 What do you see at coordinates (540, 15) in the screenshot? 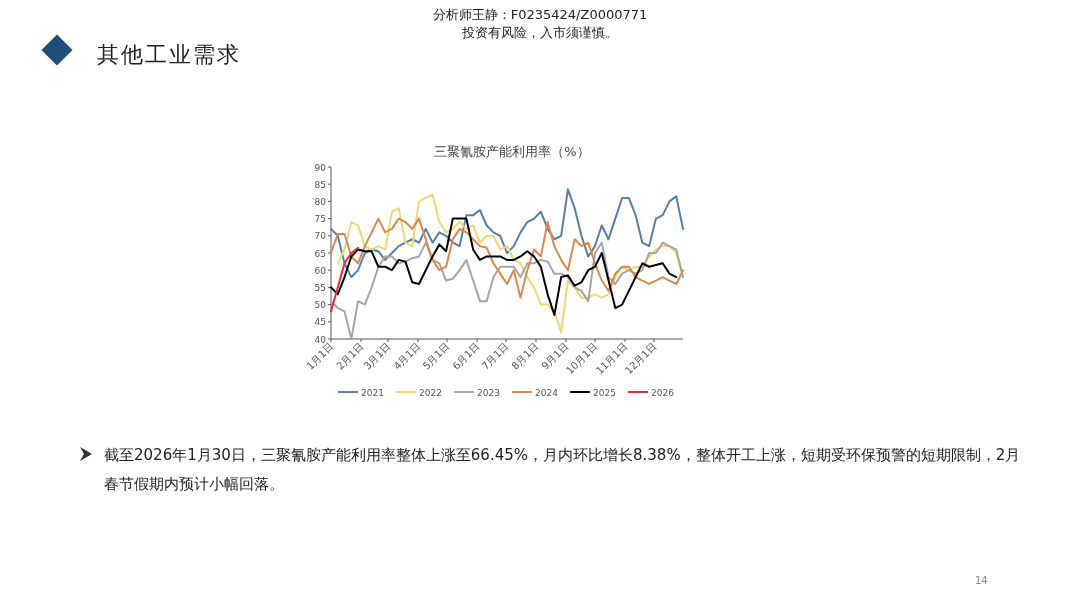
I see `text: 分析师王静：F0235424/Z0000771` at bounding box center [540, 15].